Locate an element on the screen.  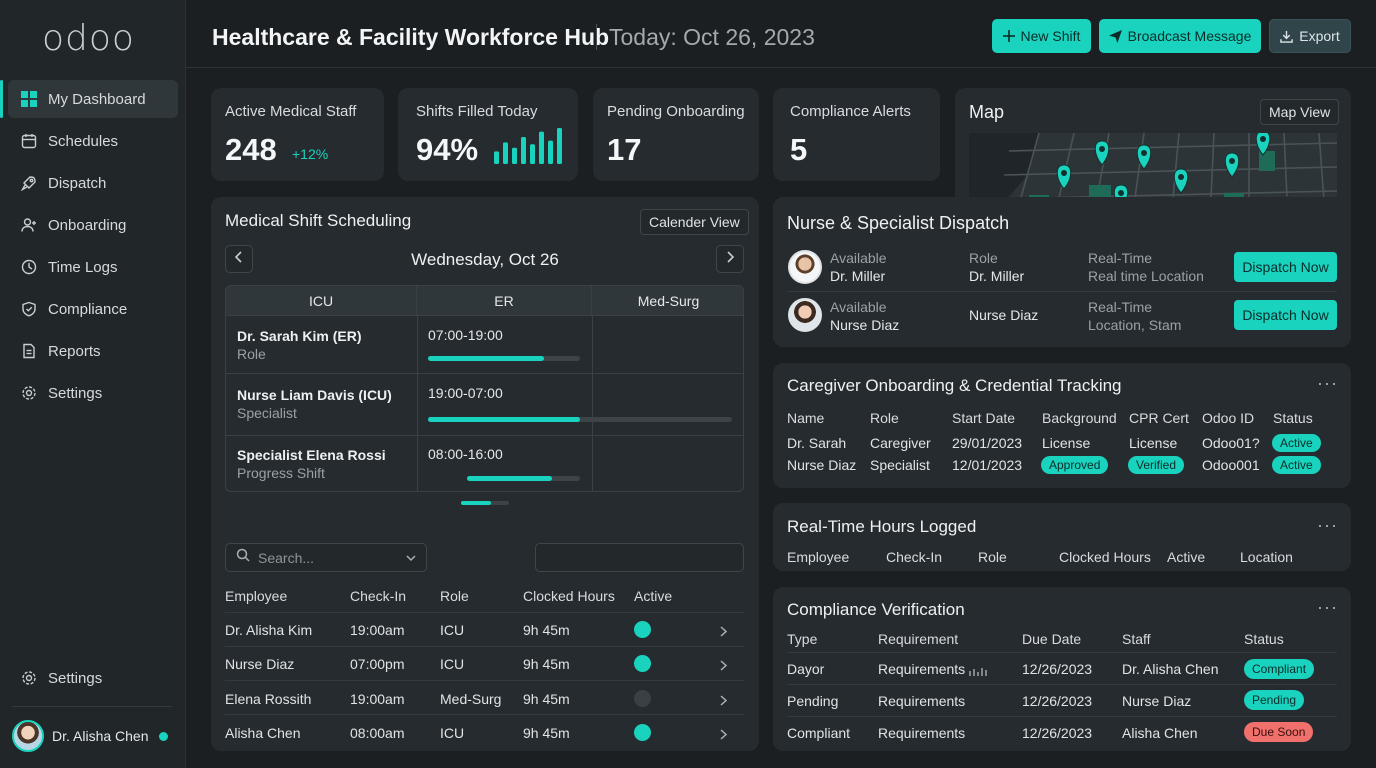
sidebar-bottom: Settings is located at coordinates (93, 680).